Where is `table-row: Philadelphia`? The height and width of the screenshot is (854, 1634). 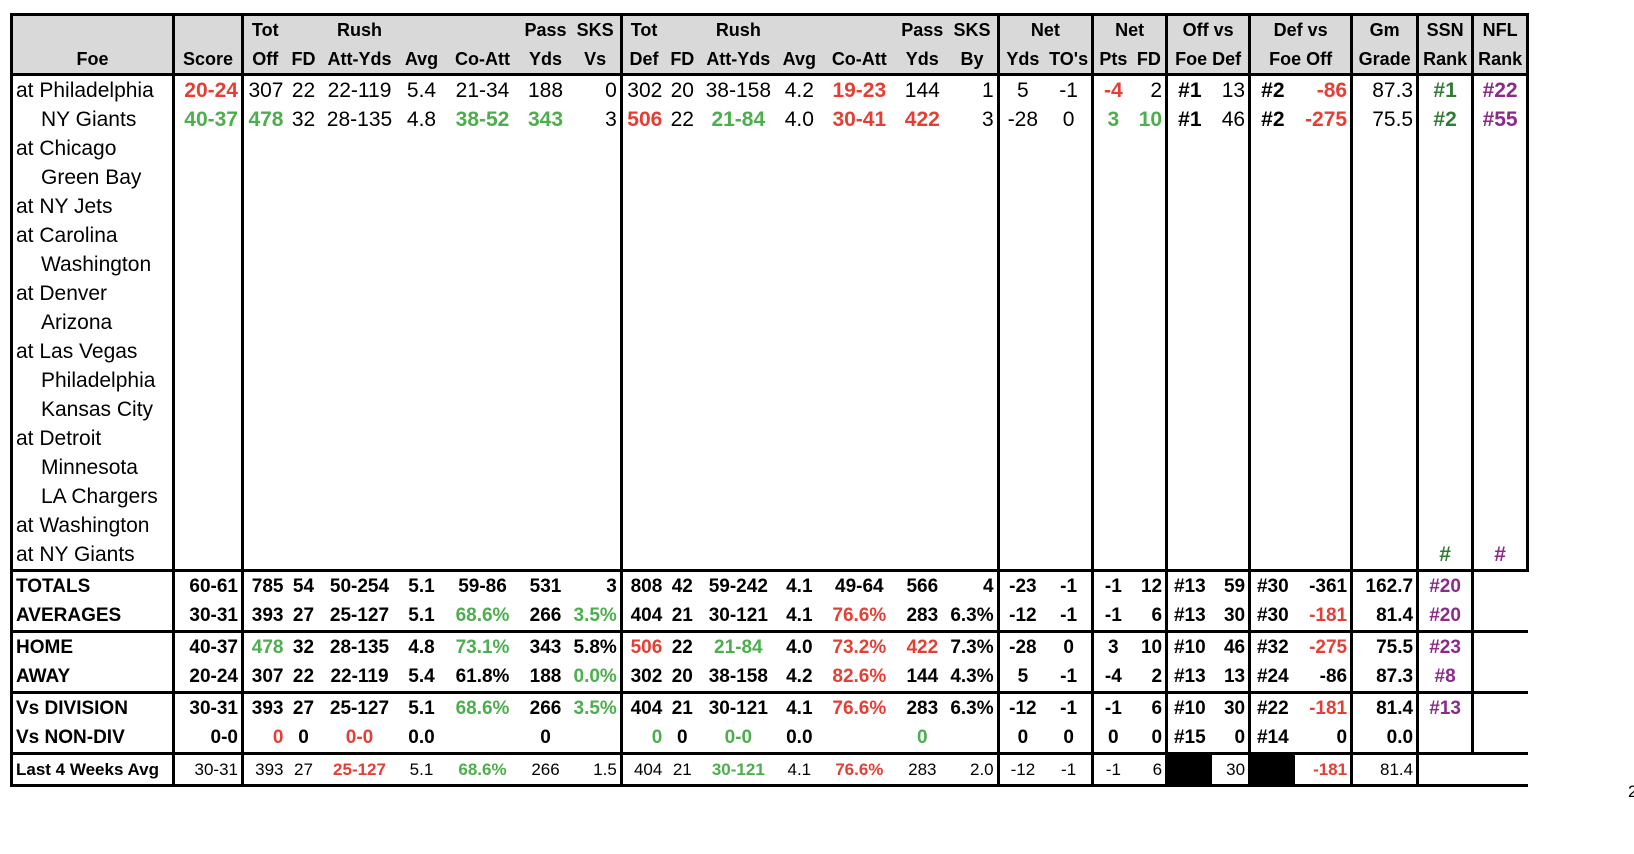 table-row: Philadelphia is located at coordinates (770, 380).